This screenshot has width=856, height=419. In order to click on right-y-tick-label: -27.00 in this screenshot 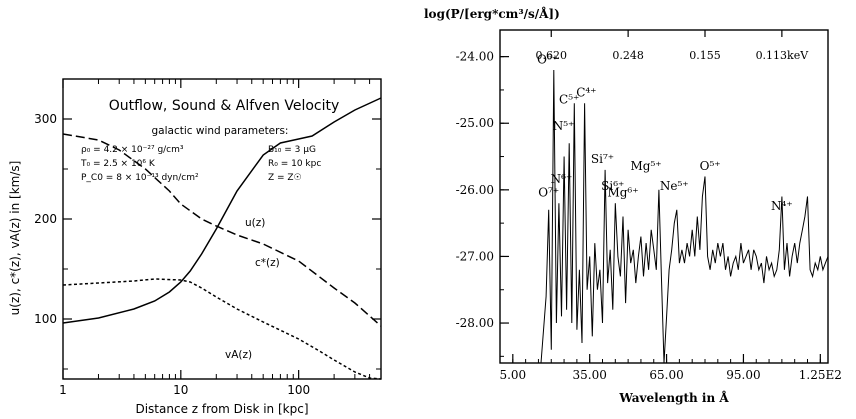, I will do `click(475, 256)`.